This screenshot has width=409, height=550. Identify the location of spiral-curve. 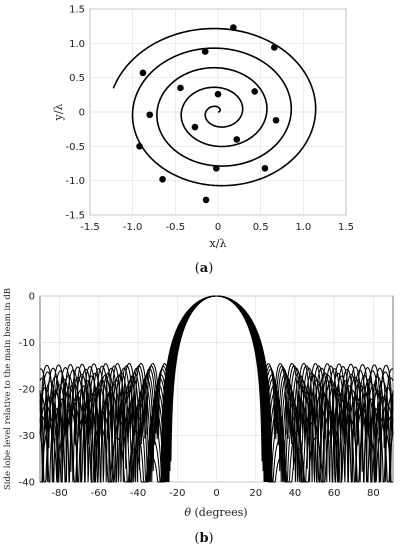
(214, 107).